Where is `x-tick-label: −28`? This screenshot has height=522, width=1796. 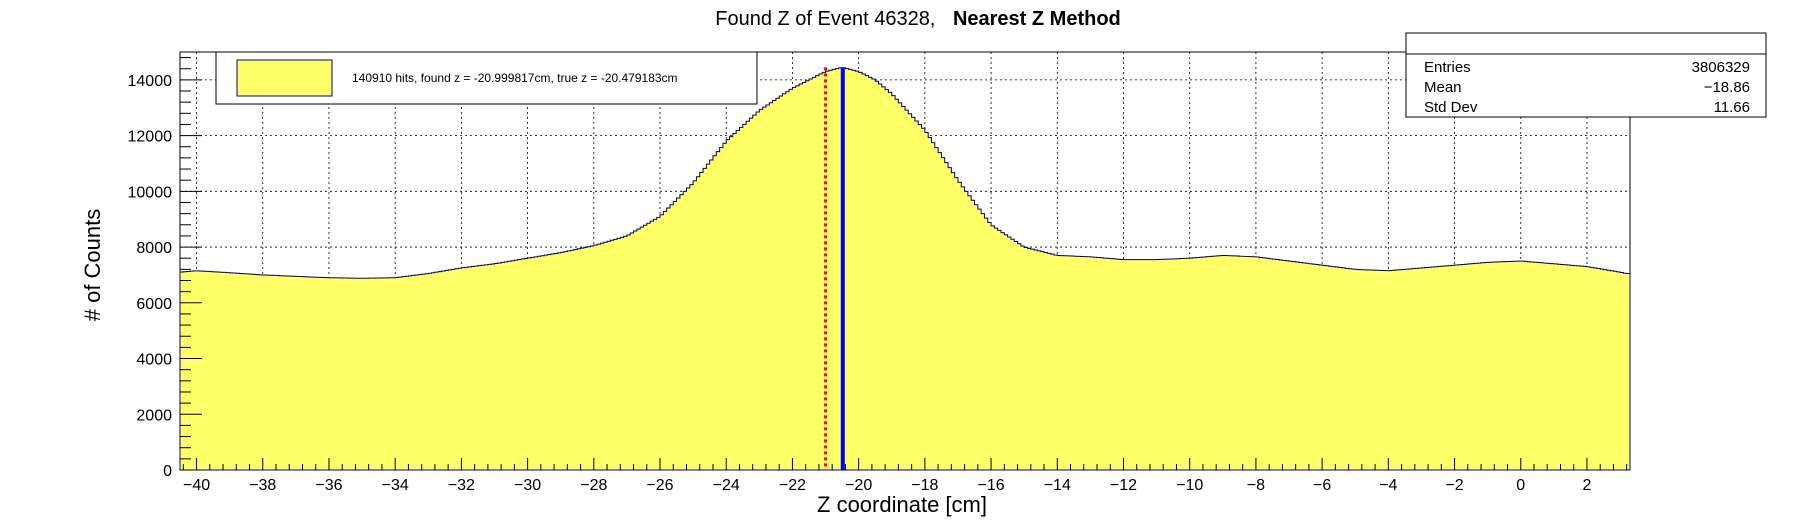 x-tick-label: −28 is located at coordinates (593, 485).